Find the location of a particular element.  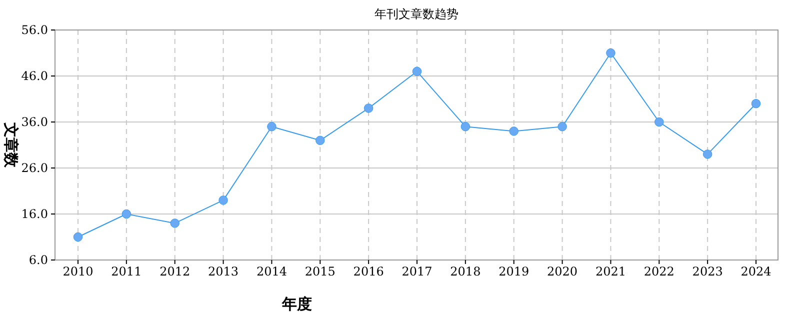

x-tick-label: 2024 is located at coordinates (756, 271).